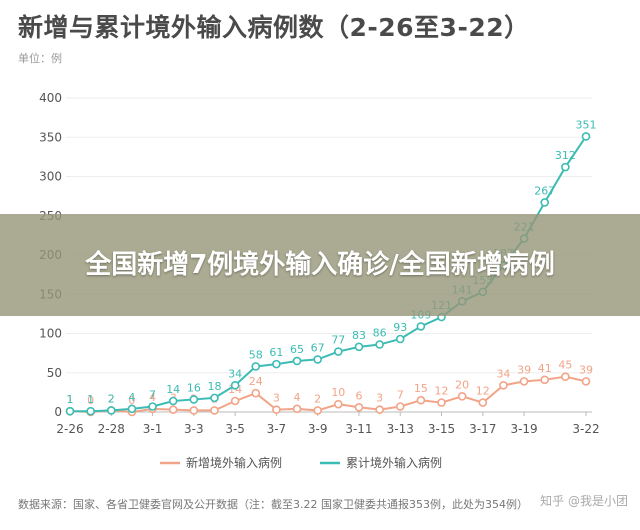  I want to click on watermark: 知乎 @我是小团, so click(584, 501).